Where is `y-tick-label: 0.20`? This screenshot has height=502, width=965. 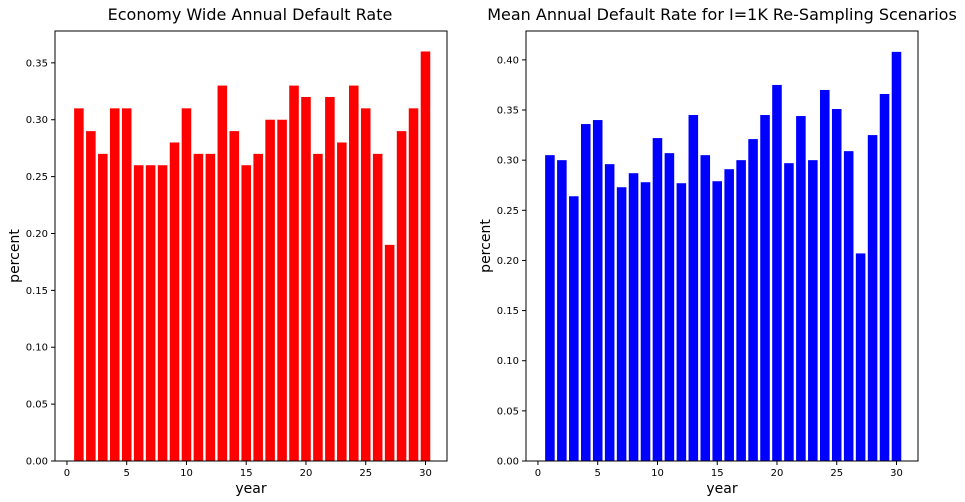 y-tick-label: 0.20 is located at coordinates (37, 234).